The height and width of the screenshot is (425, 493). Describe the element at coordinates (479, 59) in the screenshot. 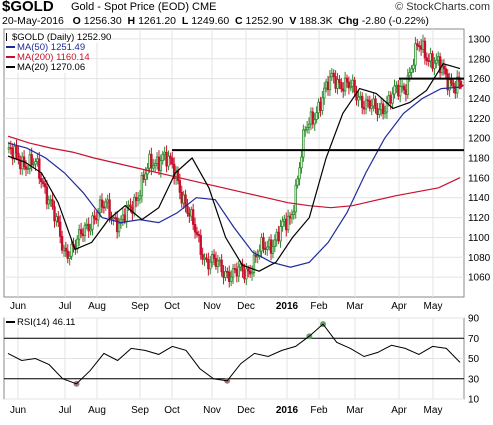

I see `price-y-tick-1280: 1280` at that location.